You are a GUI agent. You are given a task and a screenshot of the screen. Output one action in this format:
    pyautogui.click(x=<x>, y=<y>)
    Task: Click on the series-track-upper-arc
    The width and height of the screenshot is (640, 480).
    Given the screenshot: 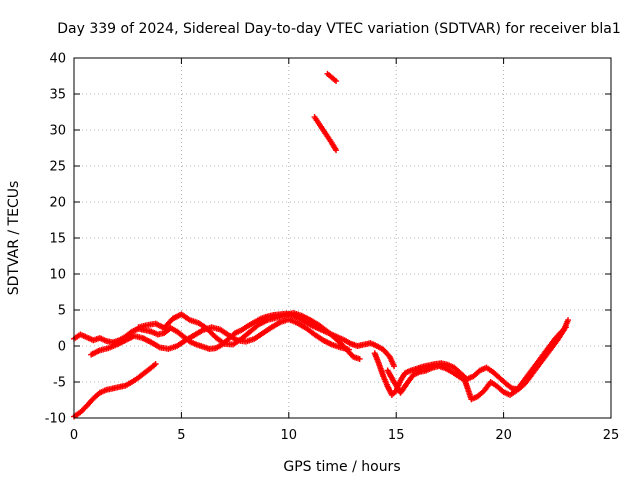 What is the action you would take?
    pyautogui.click(x=249, y=335)
    